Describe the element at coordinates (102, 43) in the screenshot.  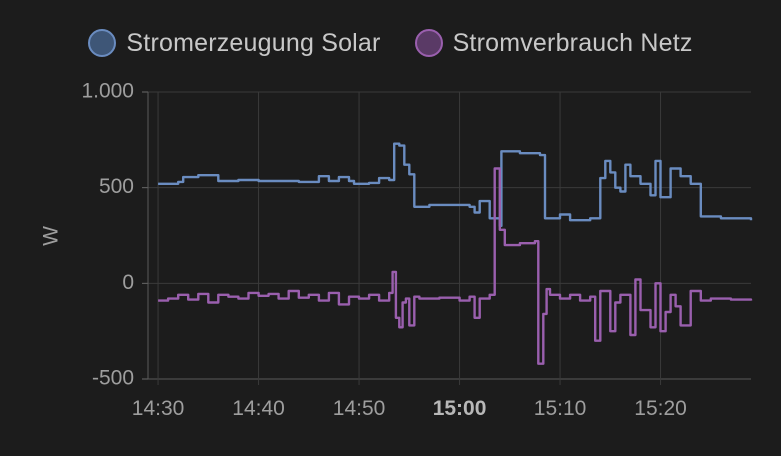
I see `legend-swatch-solar` at that location.